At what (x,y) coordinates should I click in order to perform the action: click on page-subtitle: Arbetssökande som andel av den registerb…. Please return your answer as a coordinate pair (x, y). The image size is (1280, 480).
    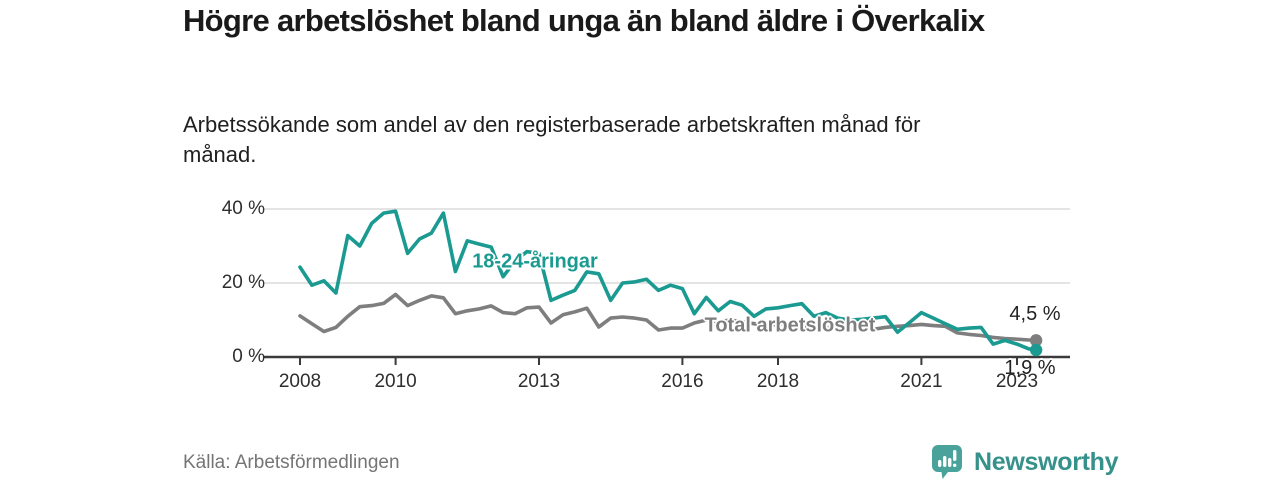
    Looking at the image, I should click on (552, 139).